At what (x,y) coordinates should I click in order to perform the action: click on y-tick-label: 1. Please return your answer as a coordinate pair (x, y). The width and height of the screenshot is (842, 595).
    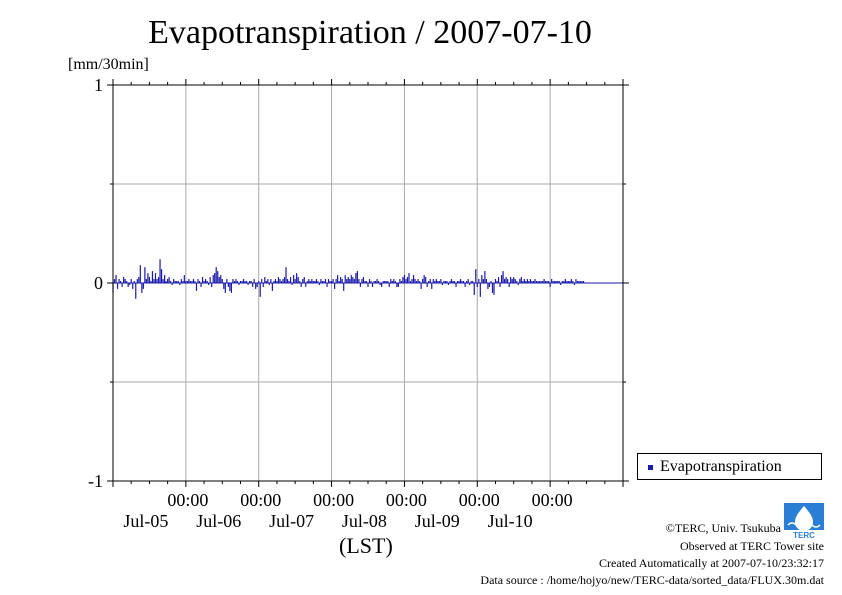
    Looking at the image, I should click on (98, 85).